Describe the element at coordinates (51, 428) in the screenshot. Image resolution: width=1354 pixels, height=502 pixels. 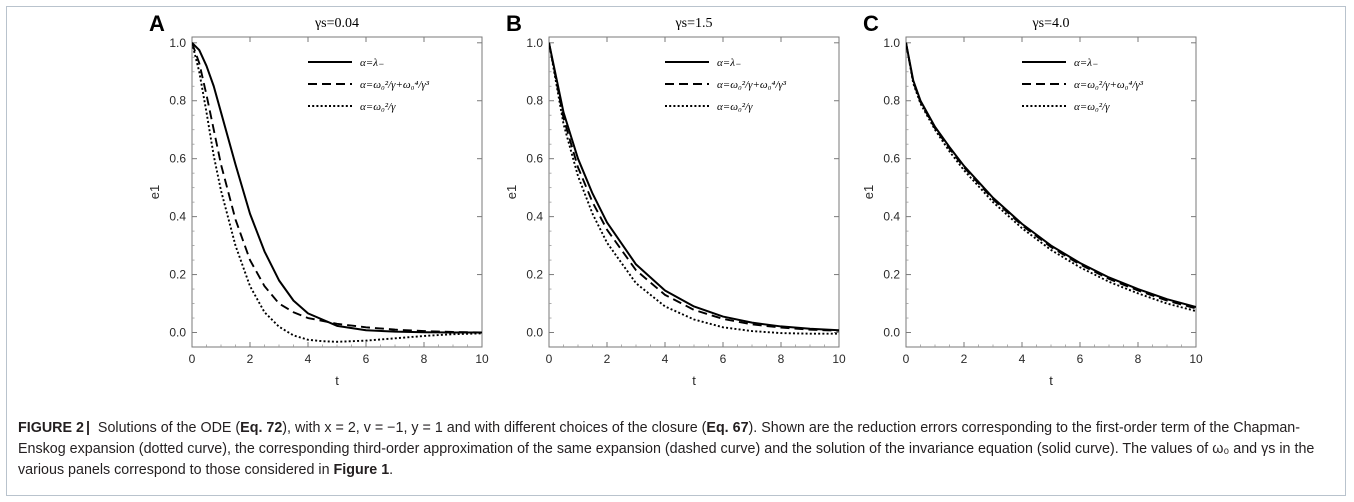
I see `caption-figure-label: FIGURE 2` at that location.